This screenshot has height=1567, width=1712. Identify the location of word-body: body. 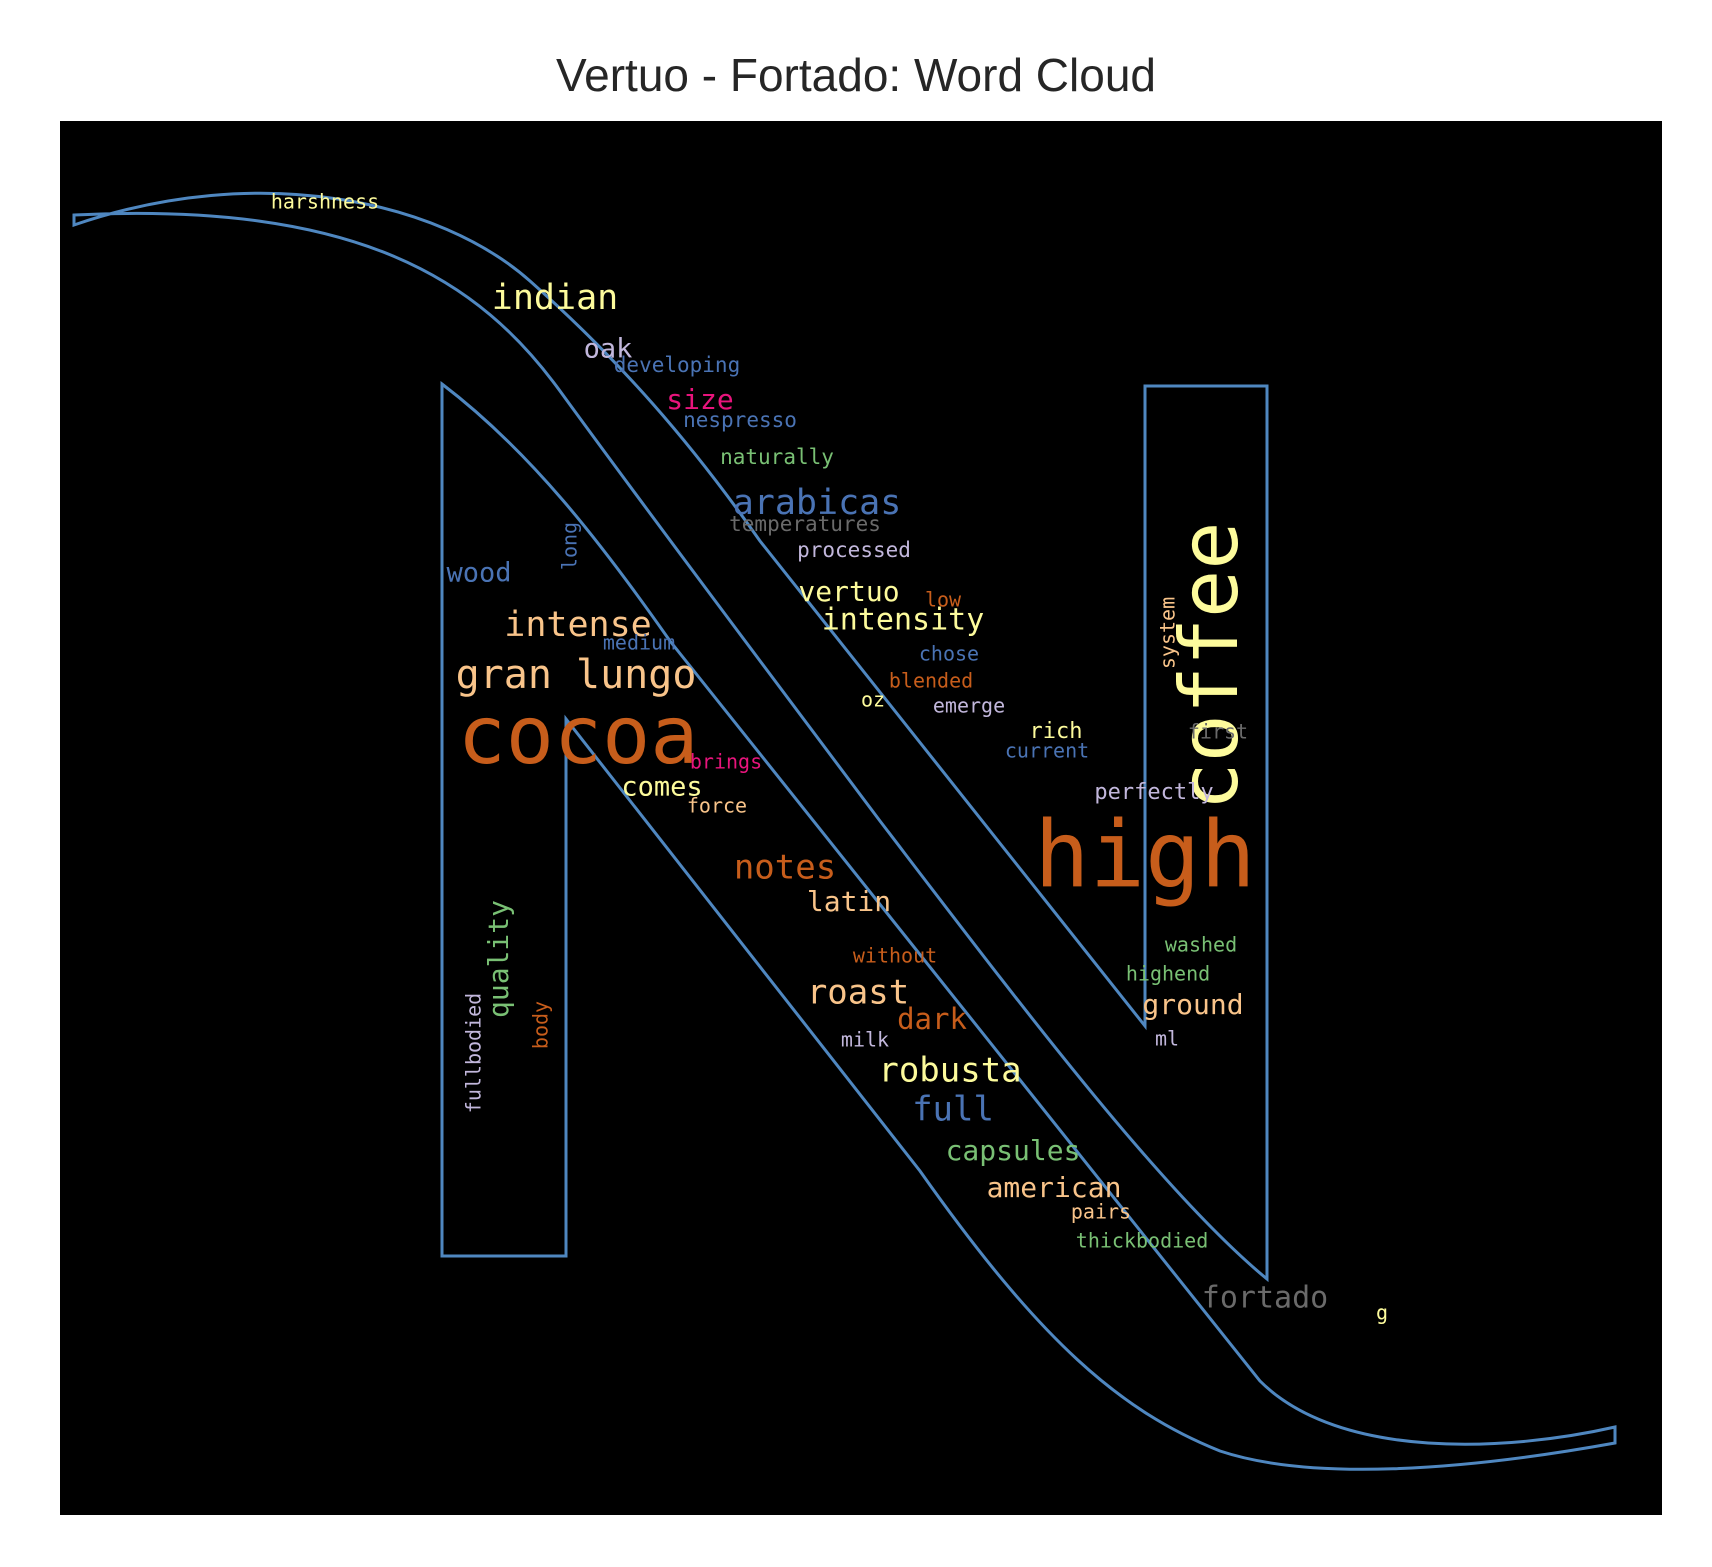
(541, 1025).